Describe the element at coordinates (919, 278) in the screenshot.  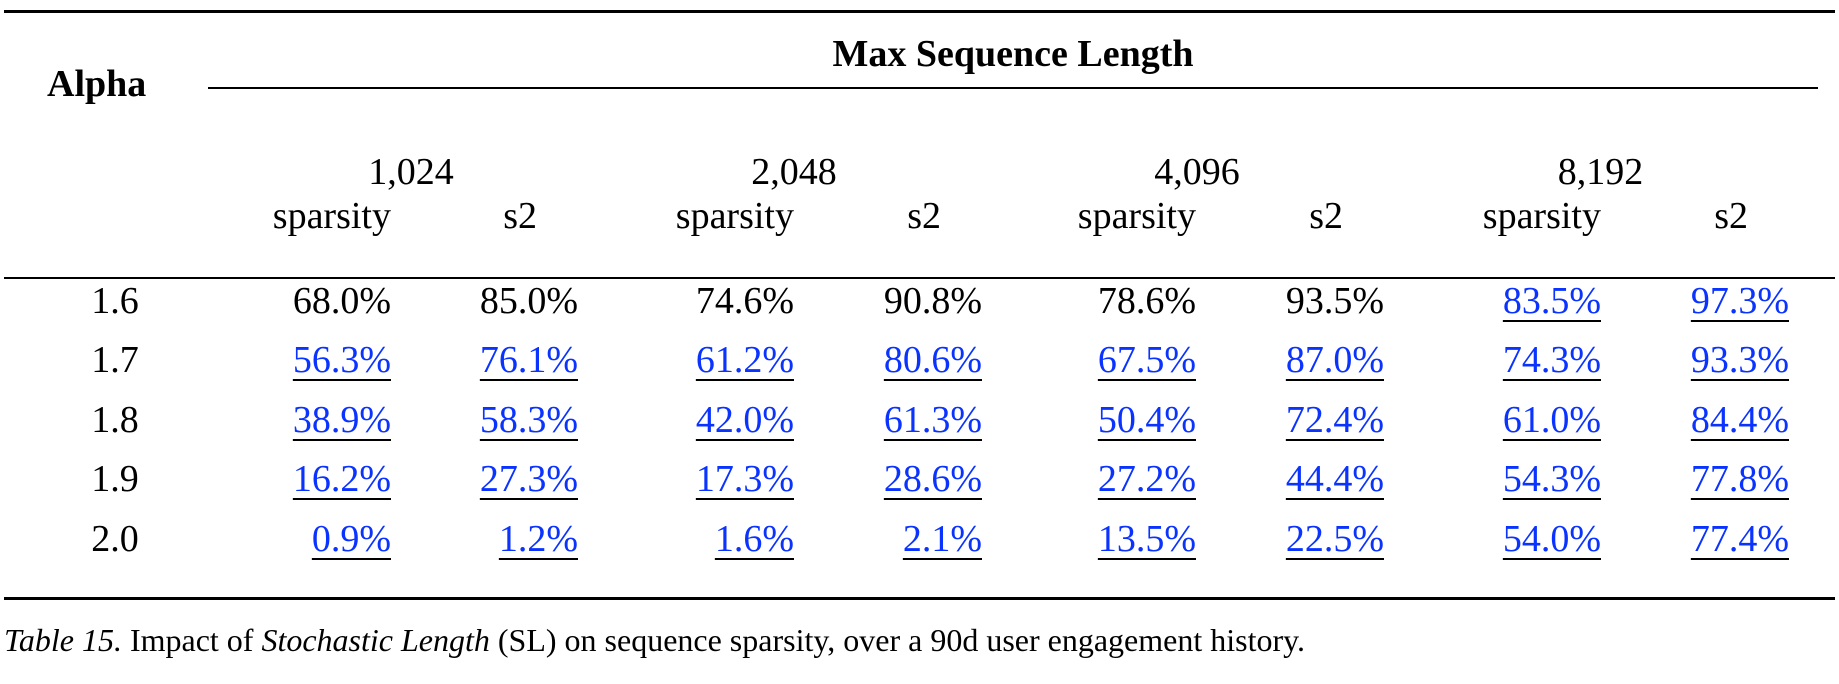
I see `header-rule` at that location.